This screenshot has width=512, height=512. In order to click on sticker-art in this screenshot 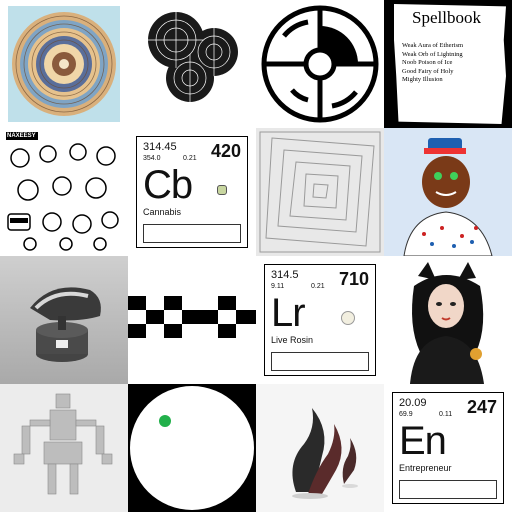, I will do `click(62, 191)`.